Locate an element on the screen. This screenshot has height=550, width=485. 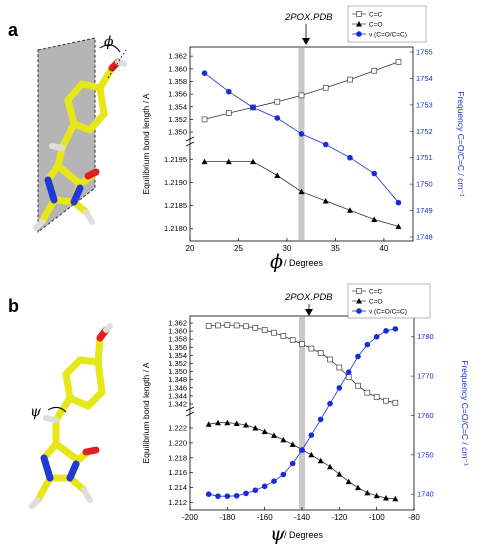
legend-b-freq: ν (C=O/C=C) is located at coordinates (388, 312).